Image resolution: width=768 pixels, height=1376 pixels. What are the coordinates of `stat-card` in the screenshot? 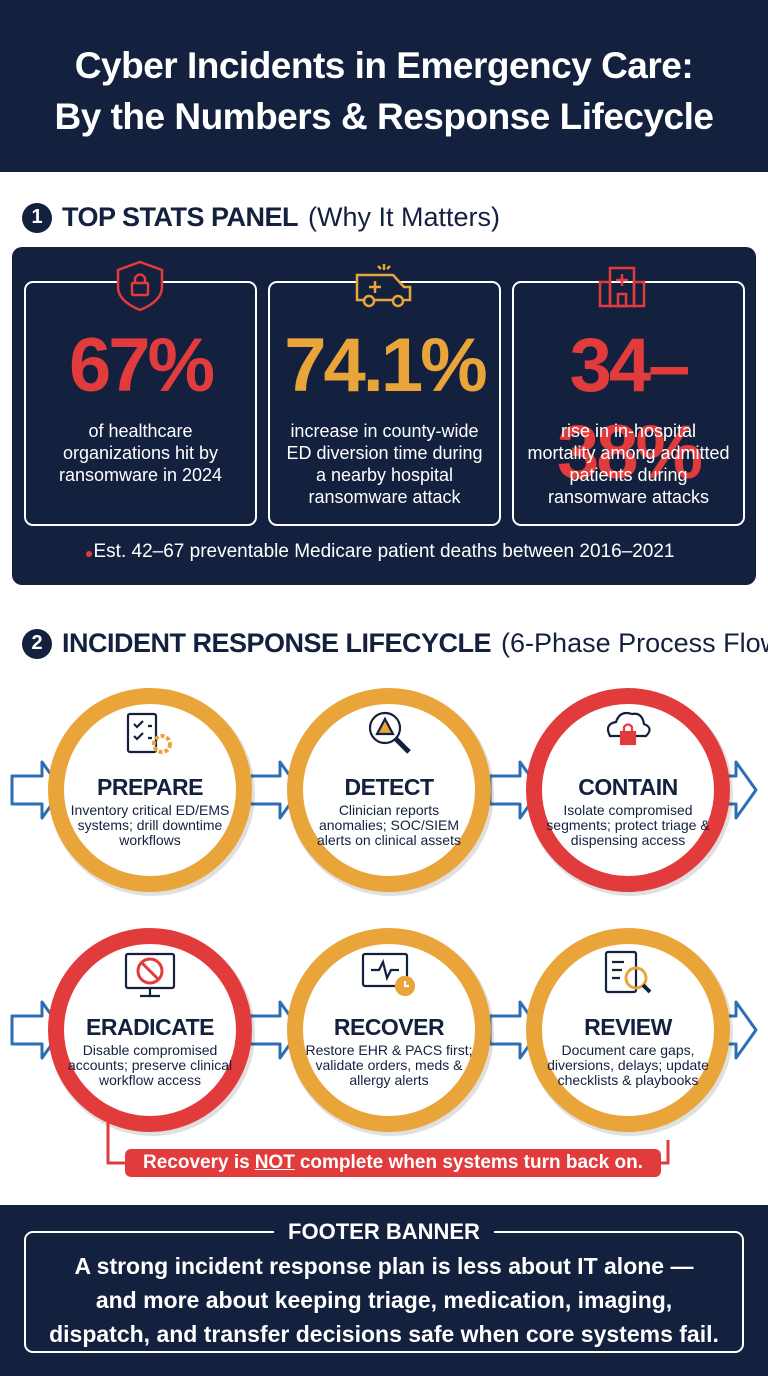 It's located at (628, 403).